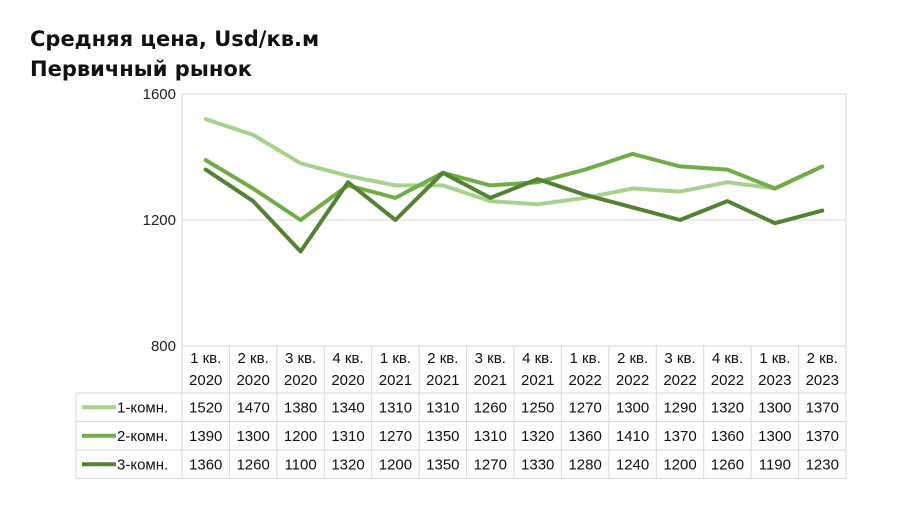 This screenshot has height=511, width=900. What do you see at coordinates (632, 464) in the screenshot?
I see `data-cell: 1240` at bounding box center [632, 464].